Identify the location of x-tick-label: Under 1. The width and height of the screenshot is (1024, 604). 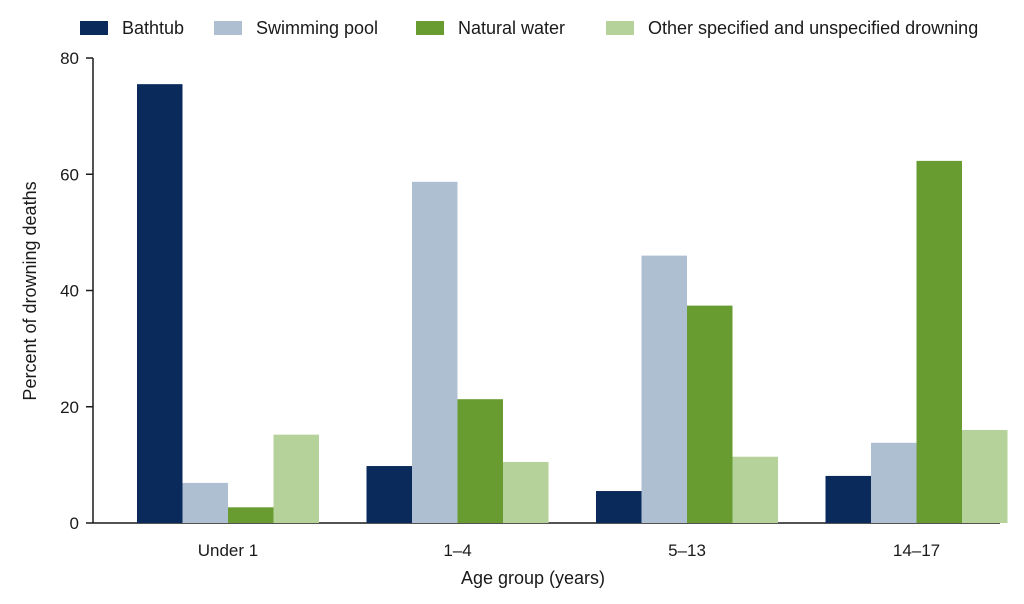
(228, 550).